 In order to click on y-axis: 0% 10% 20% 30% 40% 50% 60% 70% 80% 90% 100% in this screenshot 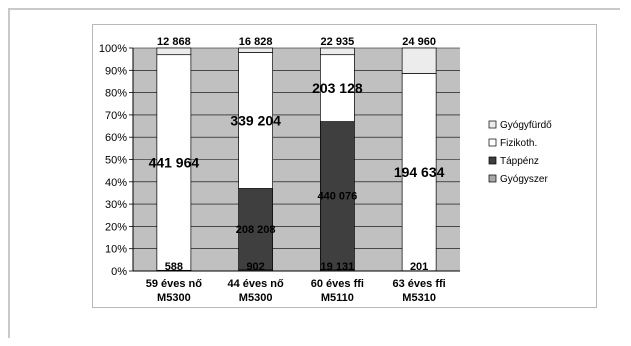, I will do `click(116, 160)`.